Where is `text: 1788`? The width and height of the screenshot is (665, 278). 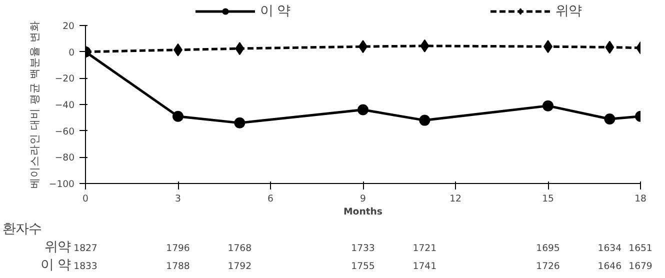 text: 1788 is located at coordinates (178, 266).